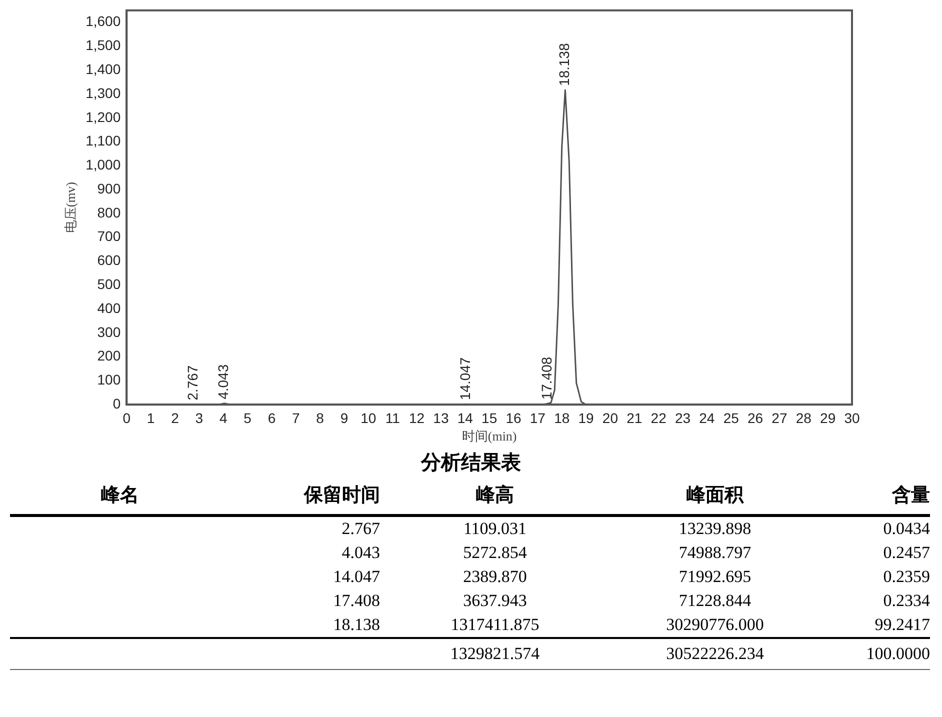  What do you see at coordinates (586, 418) in the screenshot?
I see `x-tick-label: 19` at bounding box center [586, 418].